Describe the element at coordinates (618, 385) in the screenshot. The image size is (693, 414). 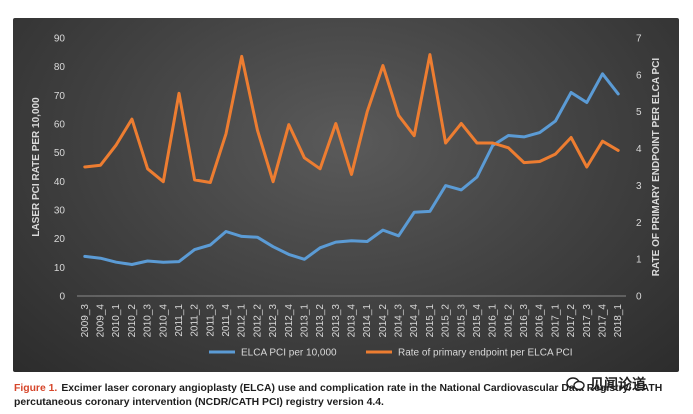
I see `watermark-text: 见闻论道` at that location.